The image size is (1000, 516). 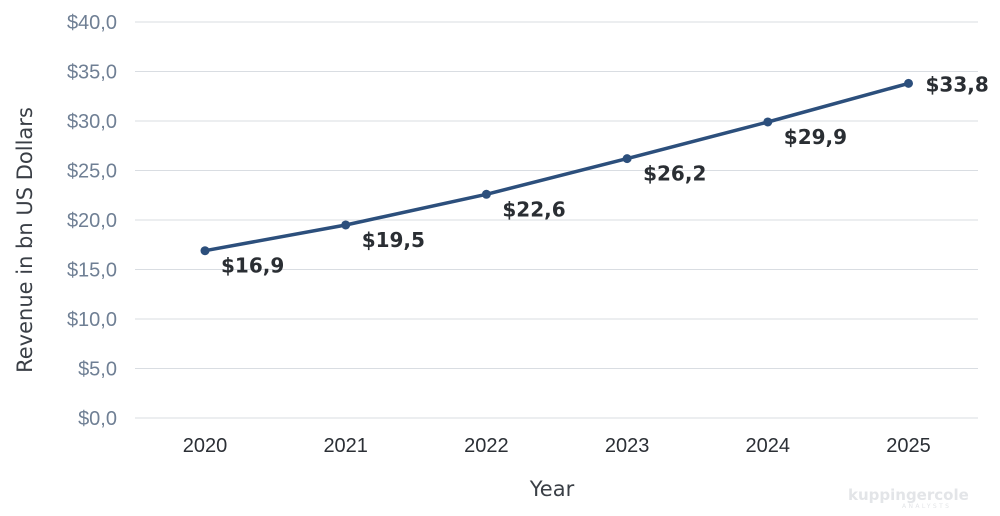 I want to click on x-tick-label: 2025, so click(x=908, y=446).